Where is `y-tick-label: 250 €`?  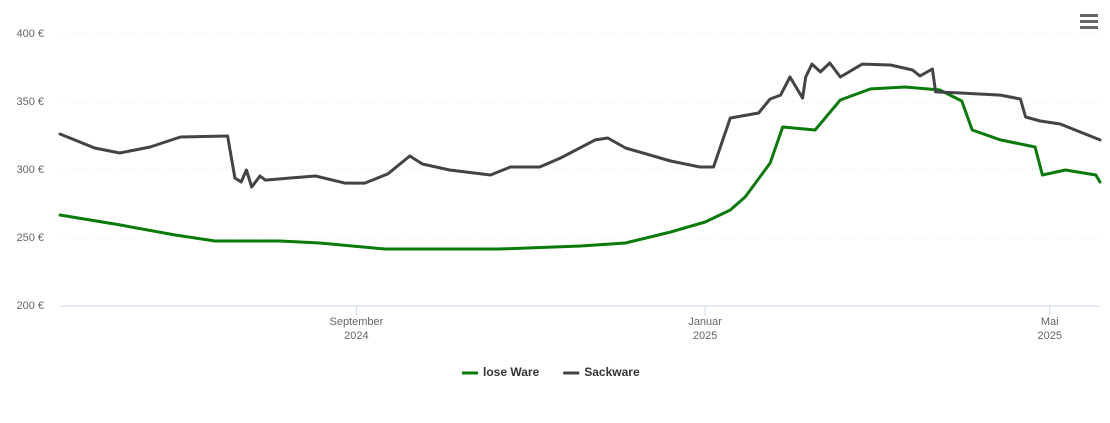 y-tick-label: 250 € is located at coordinates (30, 238).